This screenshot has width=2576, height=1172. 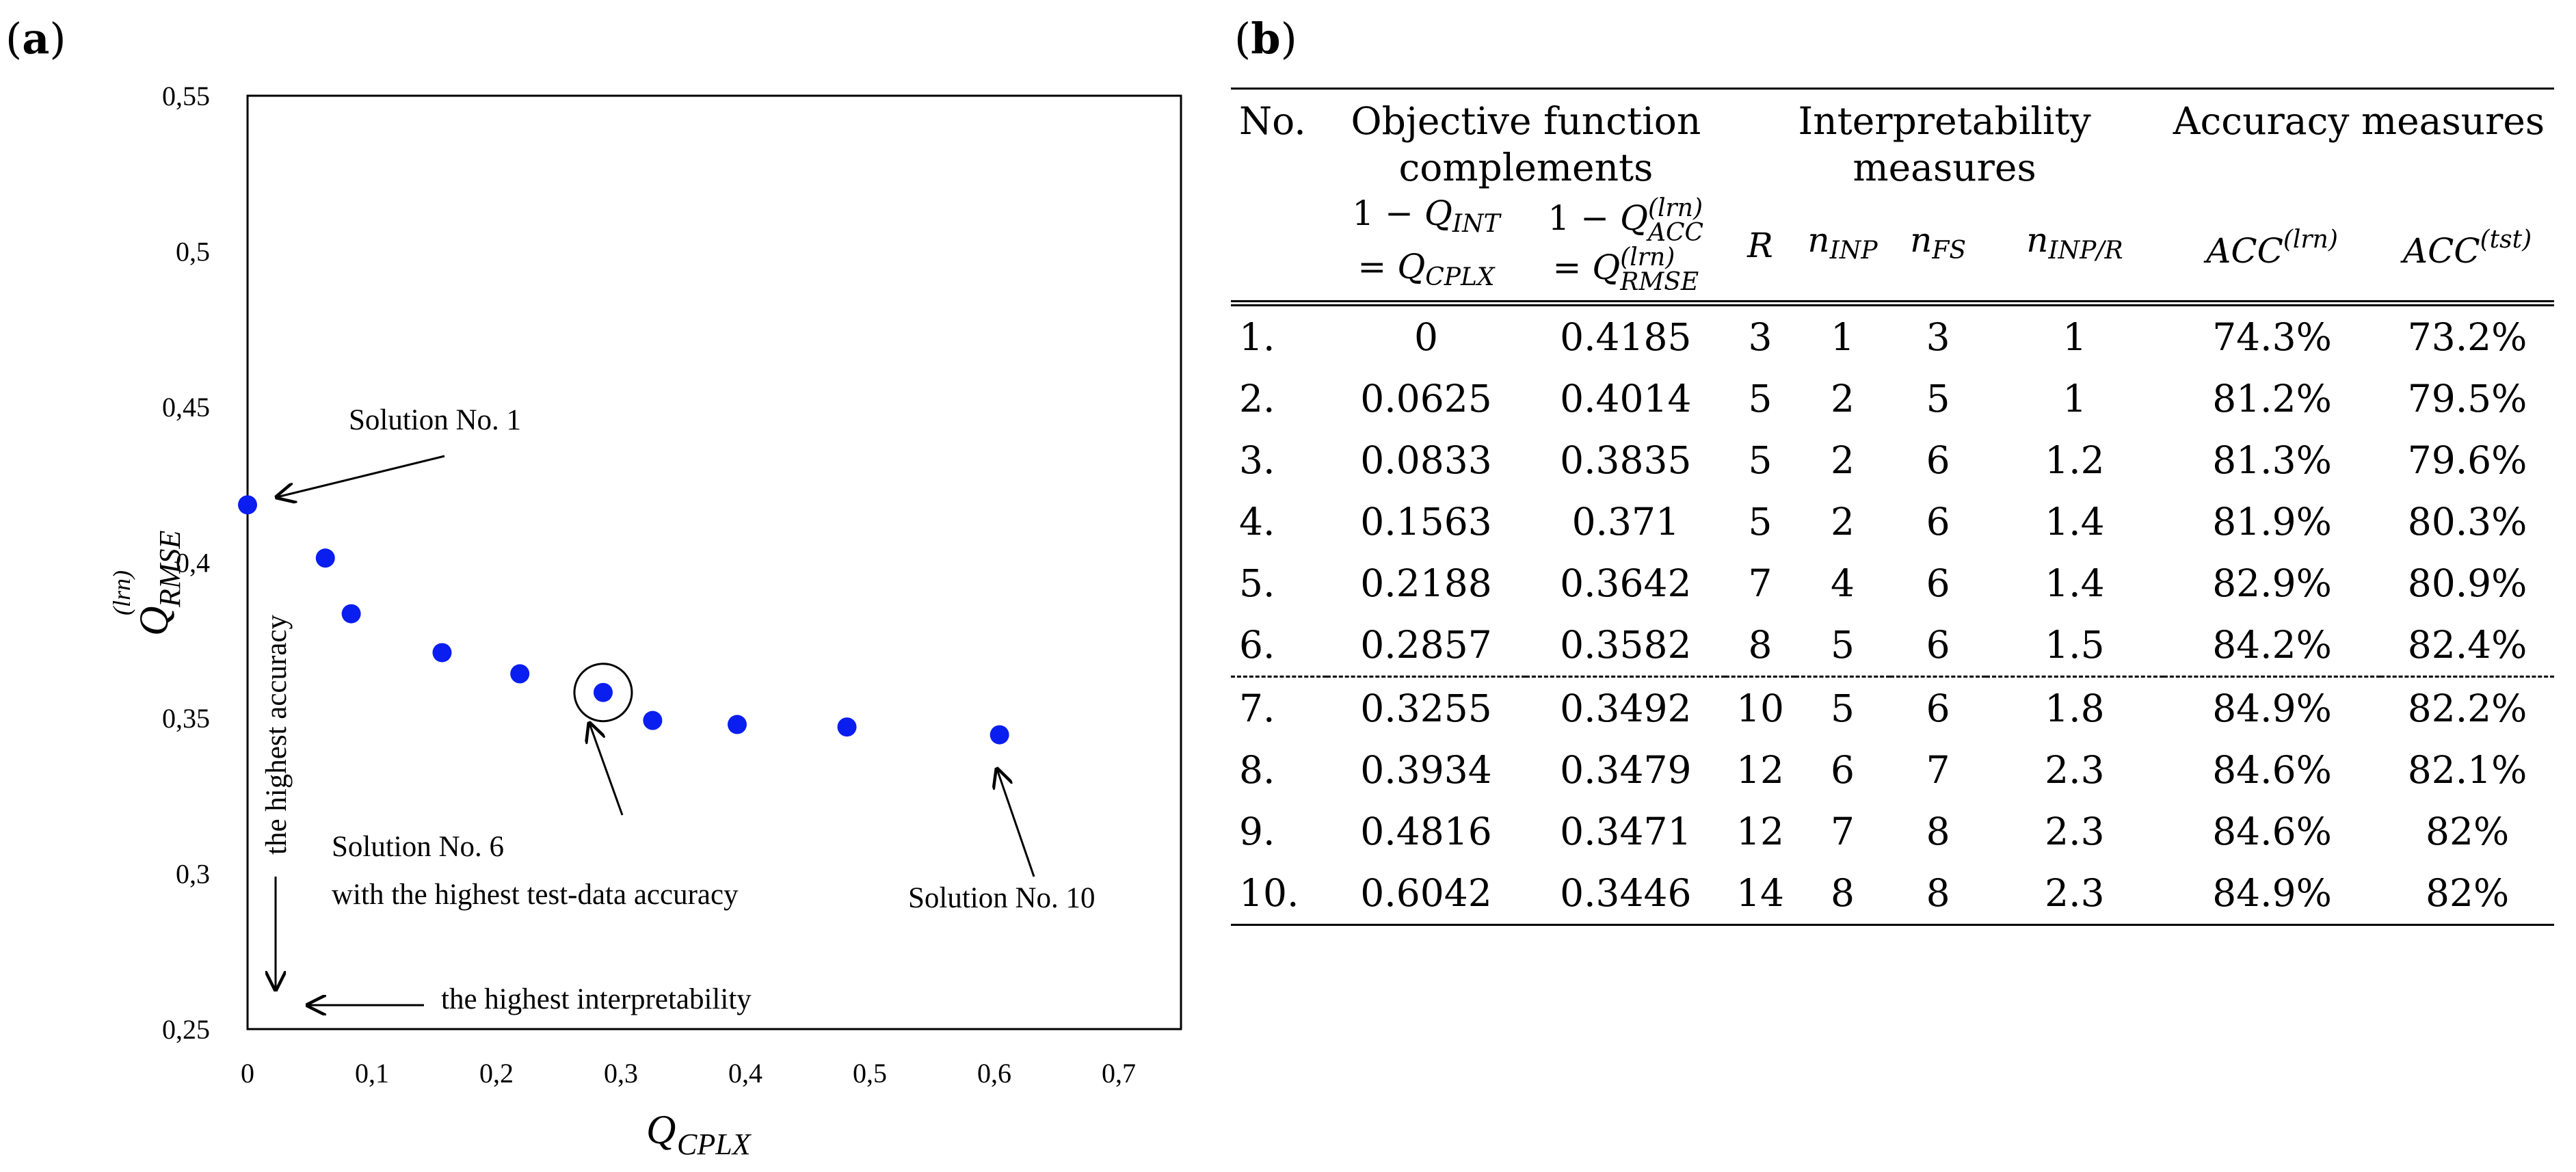 What do you see at coordinates (186, 96) in the screenshot?
I see `y-tick-label: 0,55` at bounding box center [186, 96].